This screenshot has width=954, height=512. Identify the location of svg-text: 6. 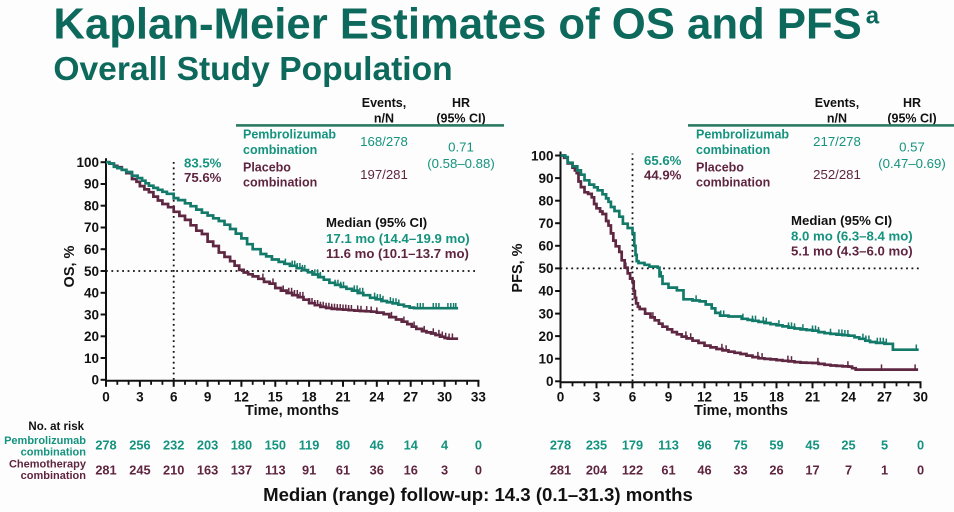
(633, 397).